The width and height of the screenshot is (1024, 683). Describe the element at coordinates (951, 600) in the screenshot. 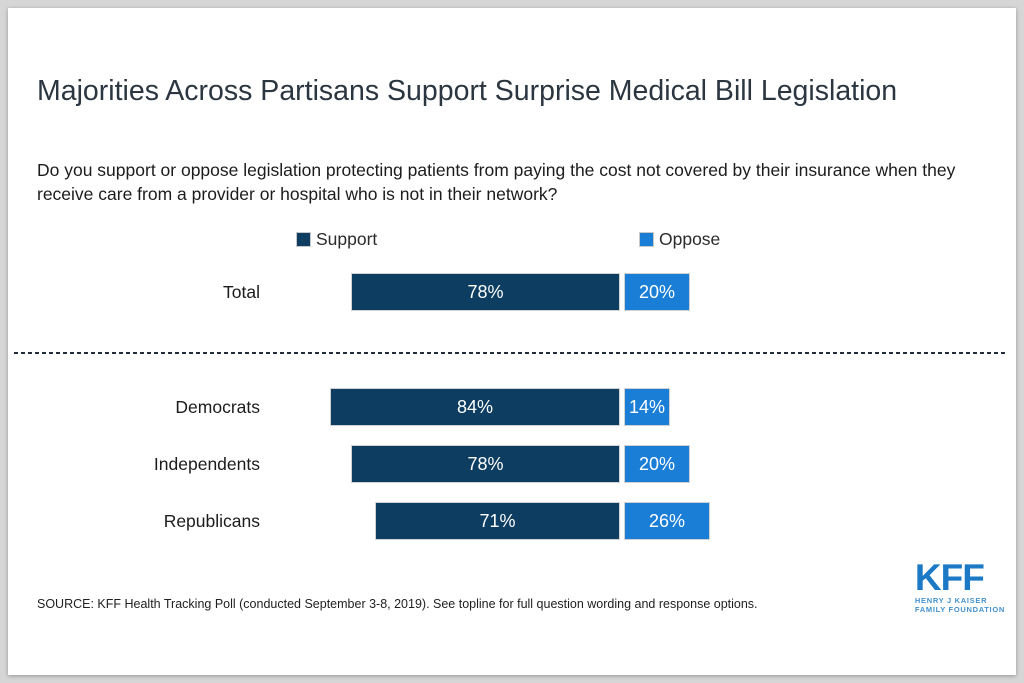

I see `kff-logo-line1: HENRY J KAISER` at that location.